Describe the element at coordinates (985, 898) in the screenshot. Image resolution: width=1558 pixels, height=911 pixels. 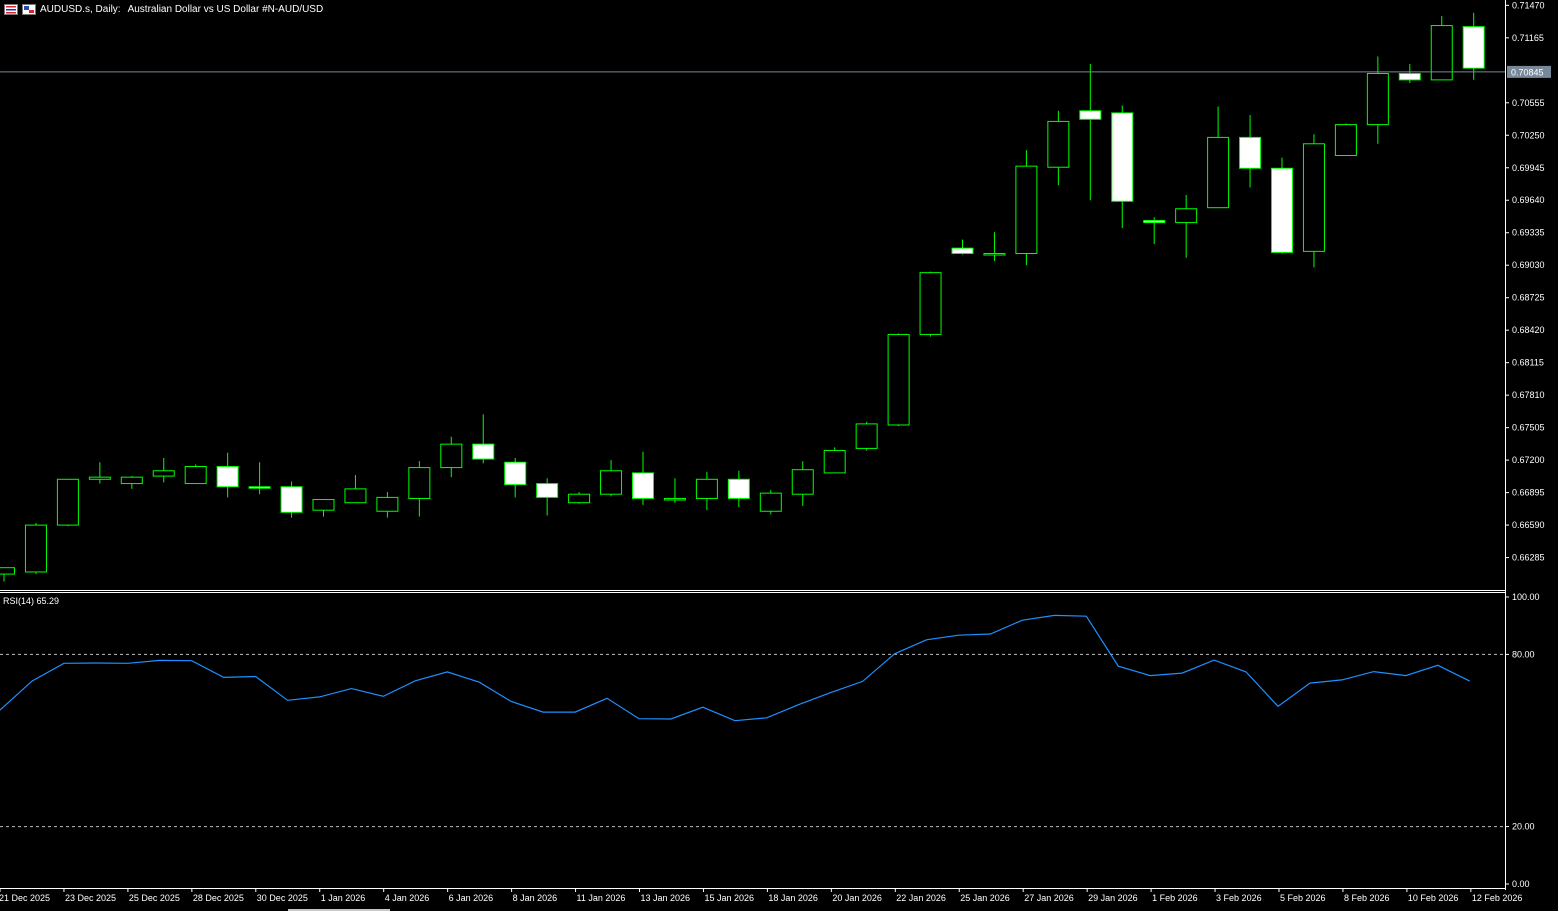
I see `time-tick-label: 25 Jan 2026` at that location.